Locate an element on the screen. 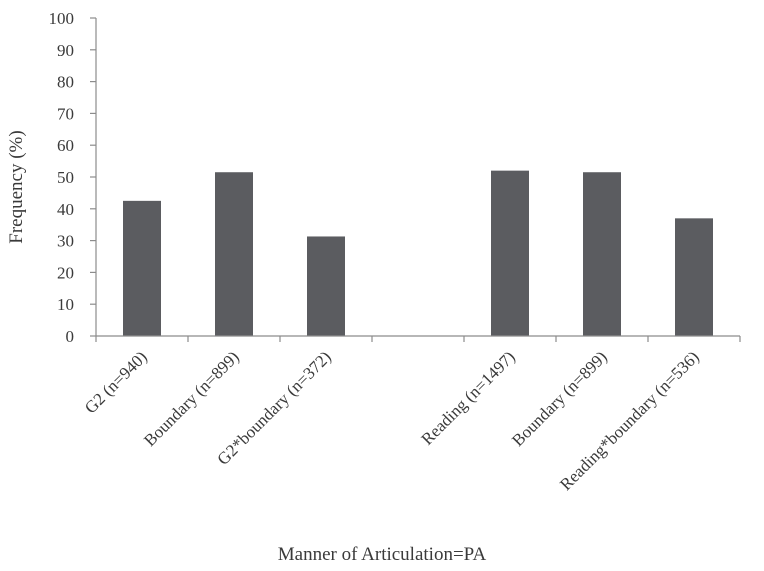  y-tick-label: 20 is located at coordinates (65, 272).